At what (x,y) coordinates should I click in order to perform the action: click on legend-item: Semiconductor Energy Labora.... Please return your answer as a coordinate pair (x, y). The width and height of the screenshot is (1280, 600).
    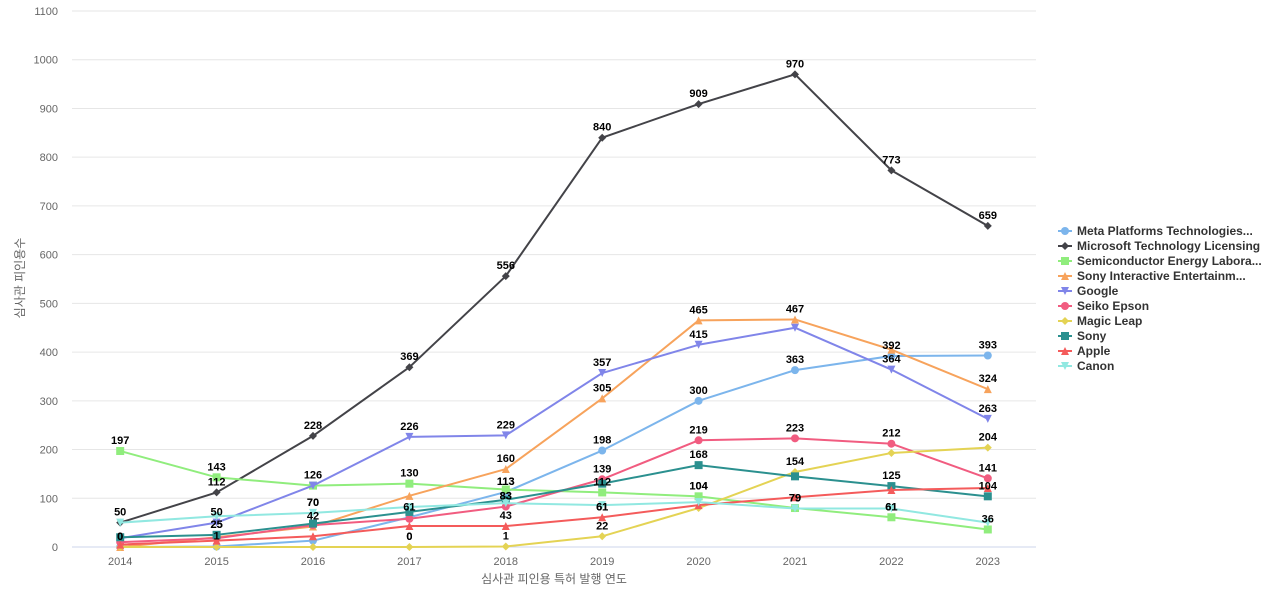
    Looking at the image, I should click on (1160, 261).